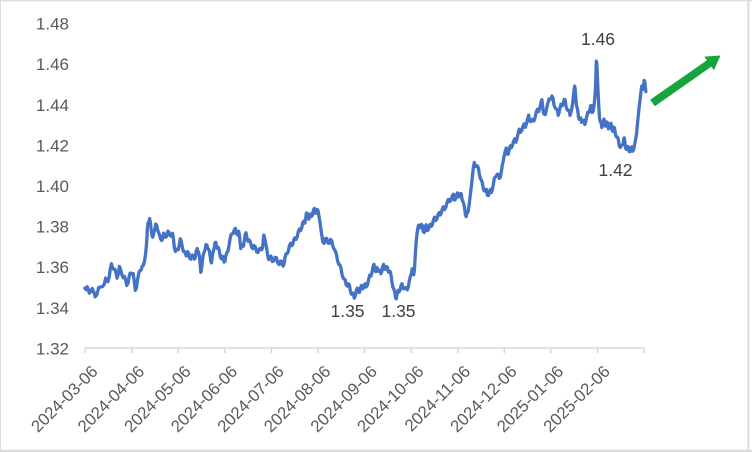  Describe the element at coordinates (52, 186) in the screenshot. I see `svg-text: 1.40` at that location.